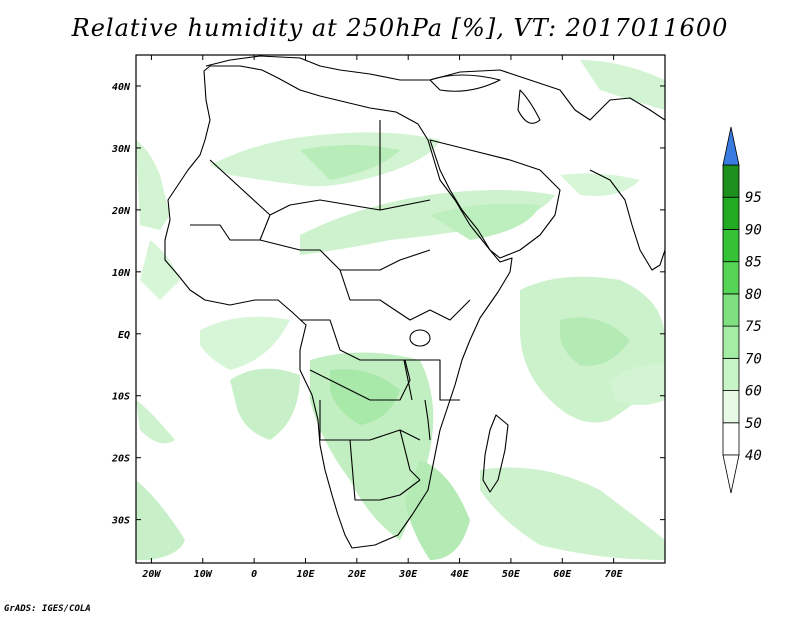 This screenshot has height=618, width=800. What do you see at coordinates (753, 263) in the screenshot?
I see `colorbar-level-label: 85` at bounding box center [753, 263].